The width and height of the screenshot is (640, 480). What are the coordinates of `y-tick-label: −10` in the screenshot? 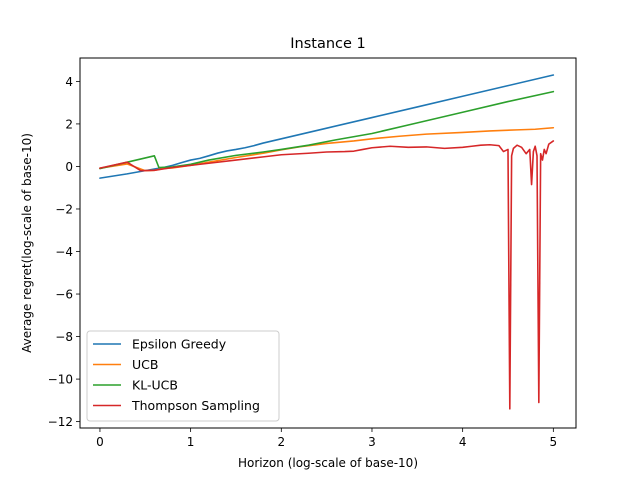 It's located at (60, 380).